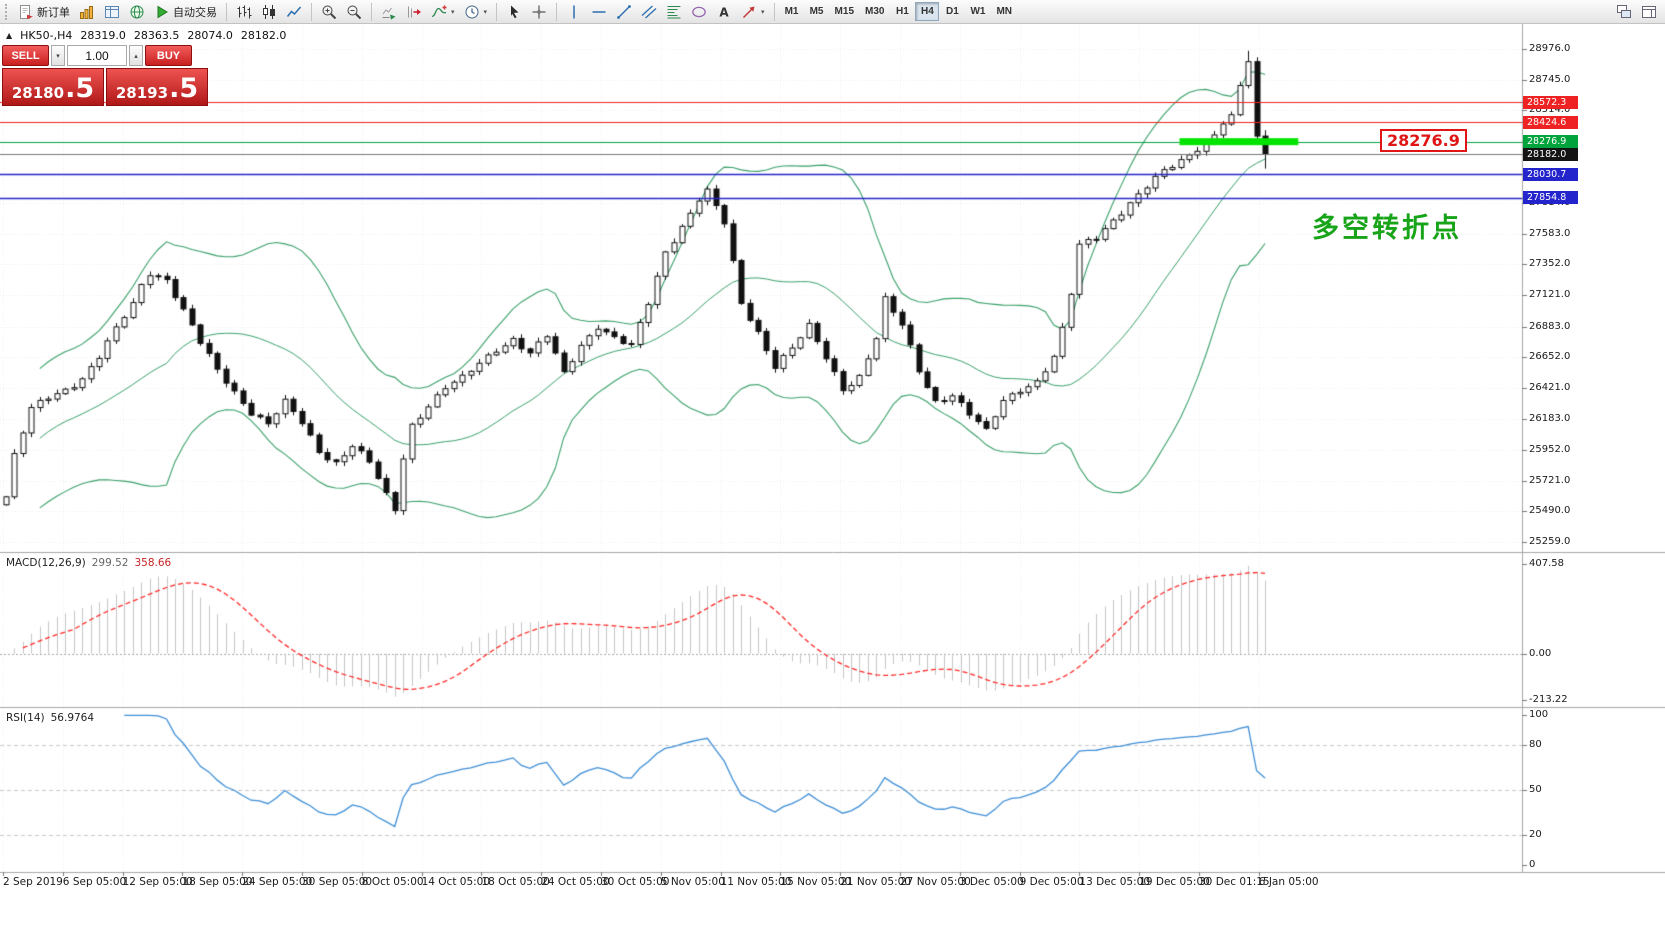 Image resolution: width=1665 pixels, height=948 pixels. I want to click on time-axis-label: 6 Jan 05:00, so click(1288, 882).